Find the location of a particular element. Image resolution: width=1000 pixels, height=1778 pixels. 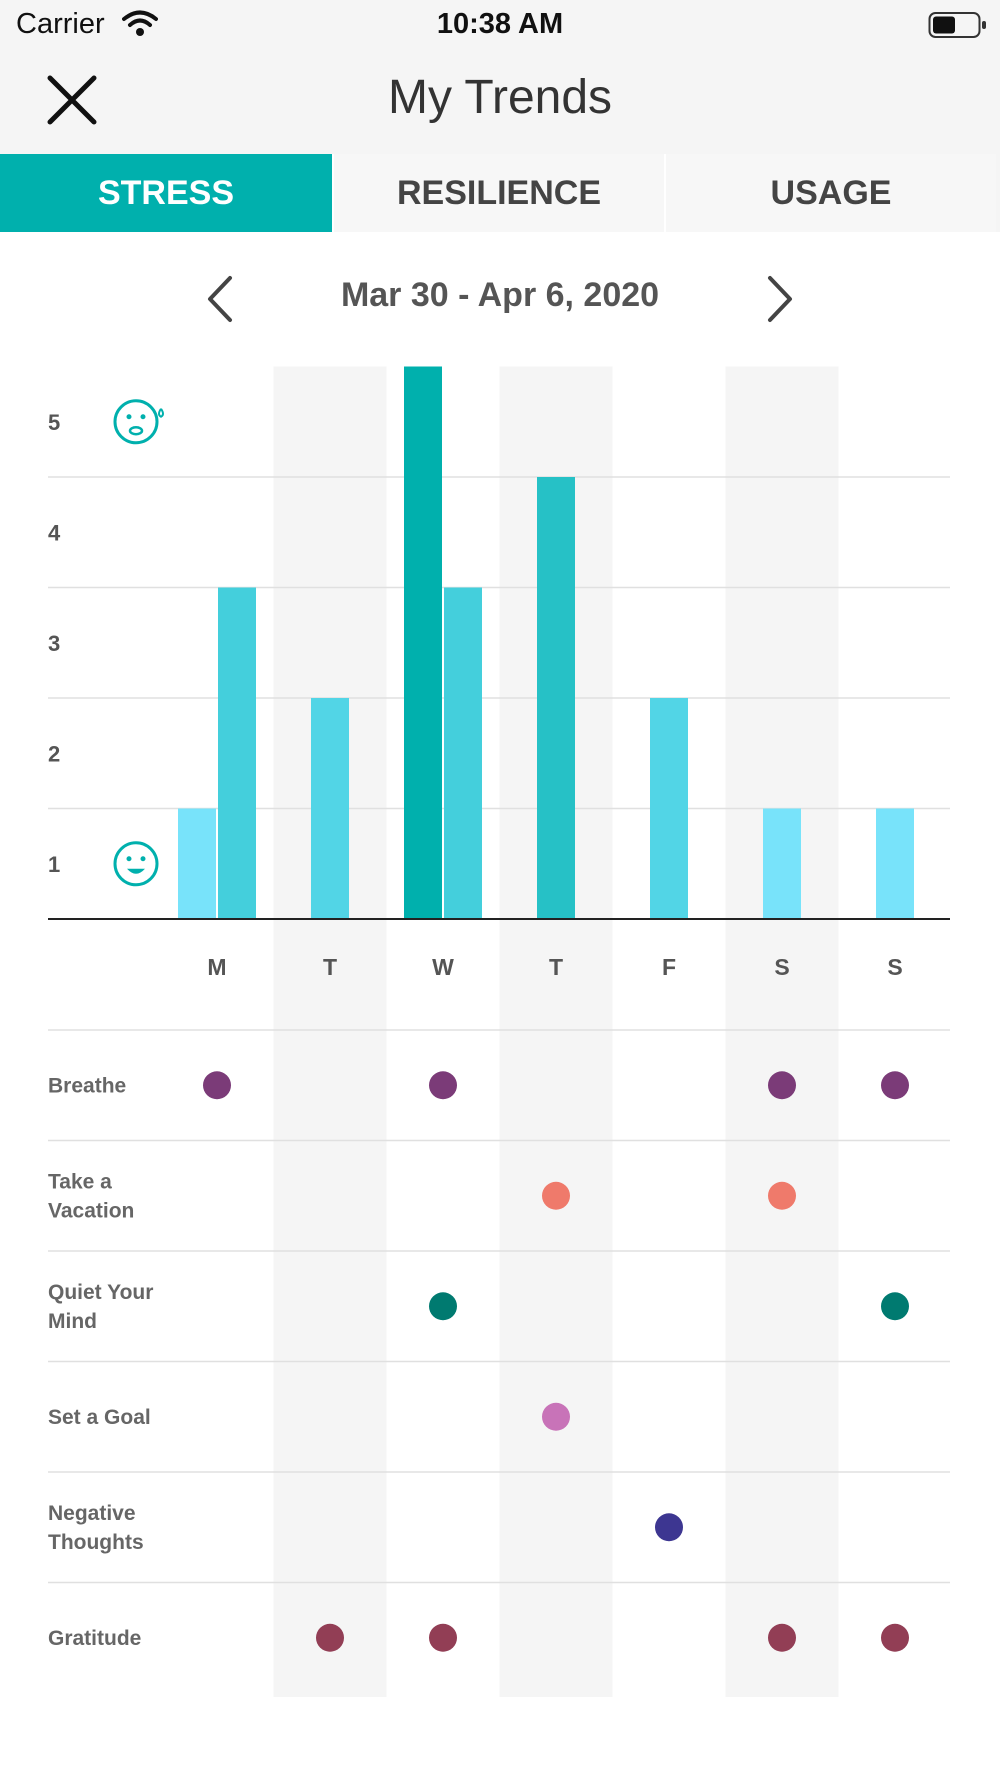

activity-label: Quiet Your is located at coordinates (100, 1292).